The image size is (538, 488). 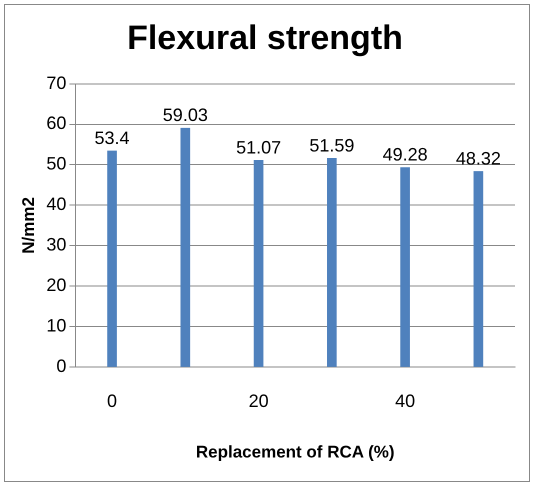 I want to click on y-tick-label: 70, so click(x=56, y=82).